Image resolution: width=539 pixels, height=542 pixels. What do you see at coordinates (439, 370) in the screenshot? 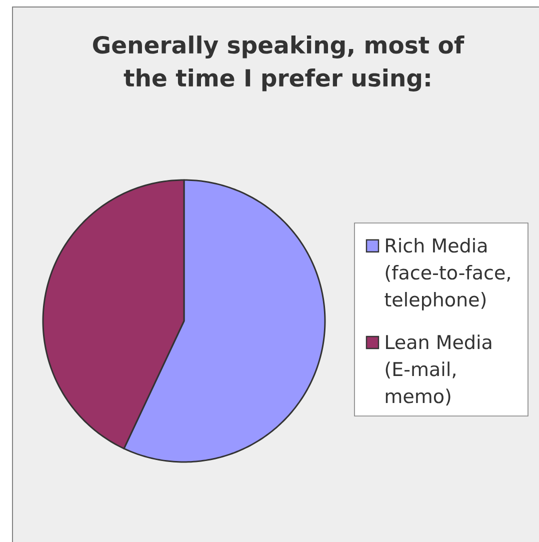
I see `legend-label: Lean Media (E-mail, memo)` at bounding box center [439, 370].